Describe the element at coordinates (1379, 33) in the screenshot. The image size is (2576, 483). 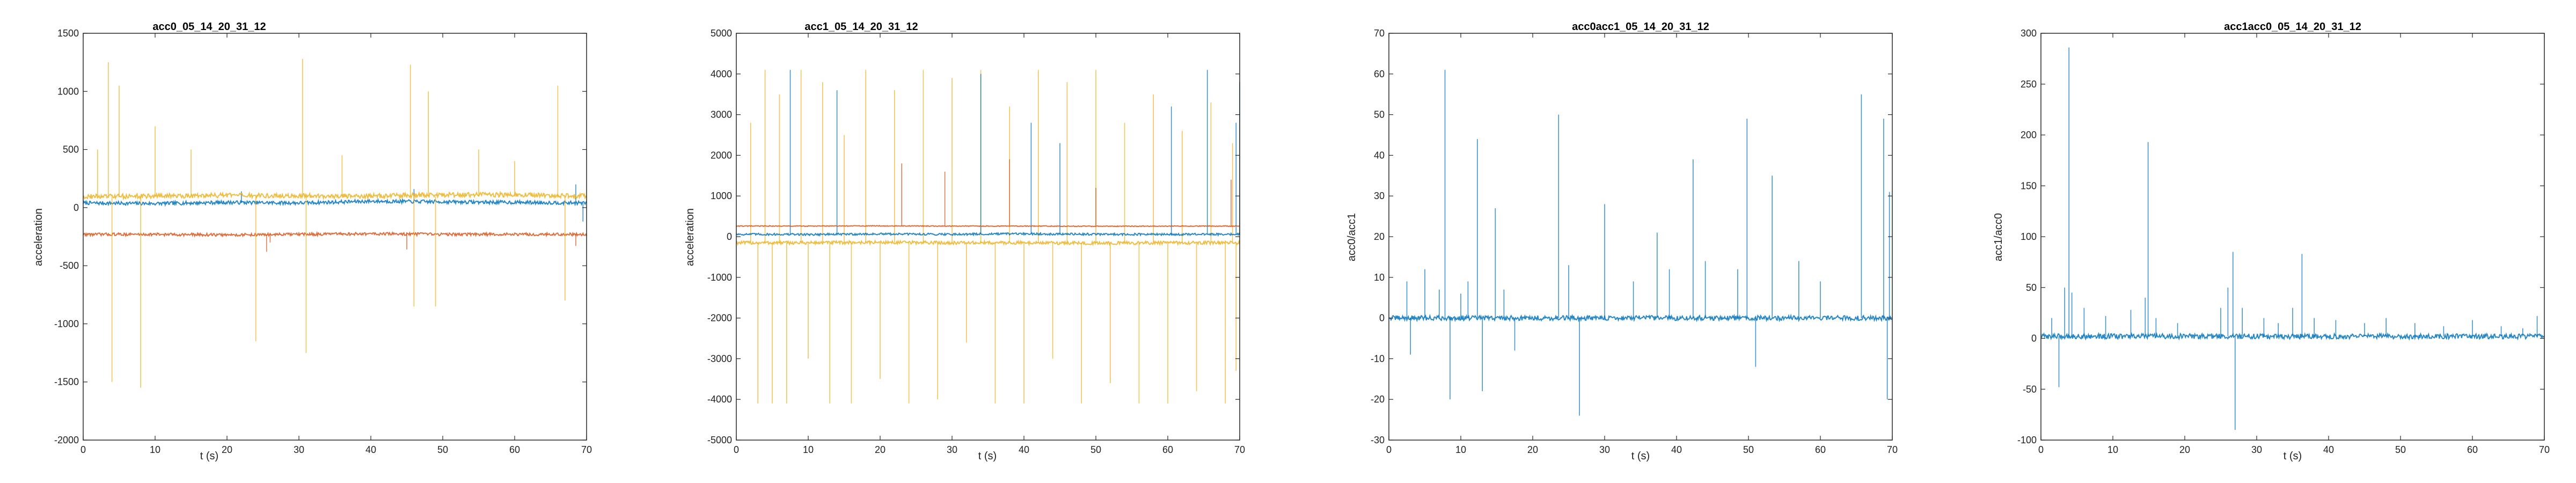
I see `y-tick-label: 70` at that location.